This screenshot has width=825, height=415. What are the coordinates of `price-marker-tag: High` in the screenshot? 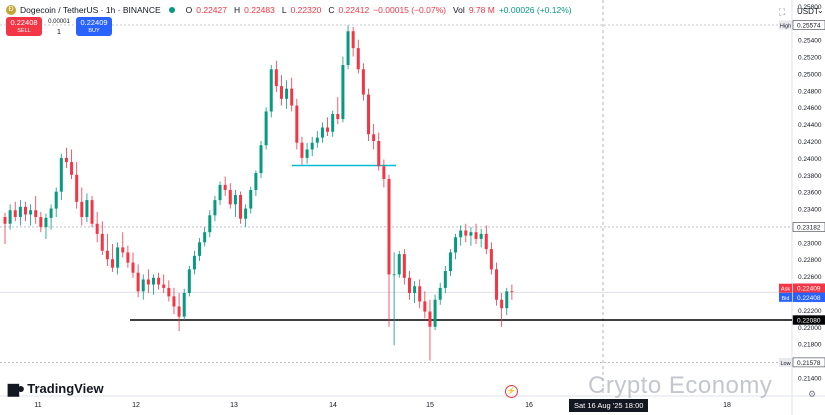 It's located at (785, 26).